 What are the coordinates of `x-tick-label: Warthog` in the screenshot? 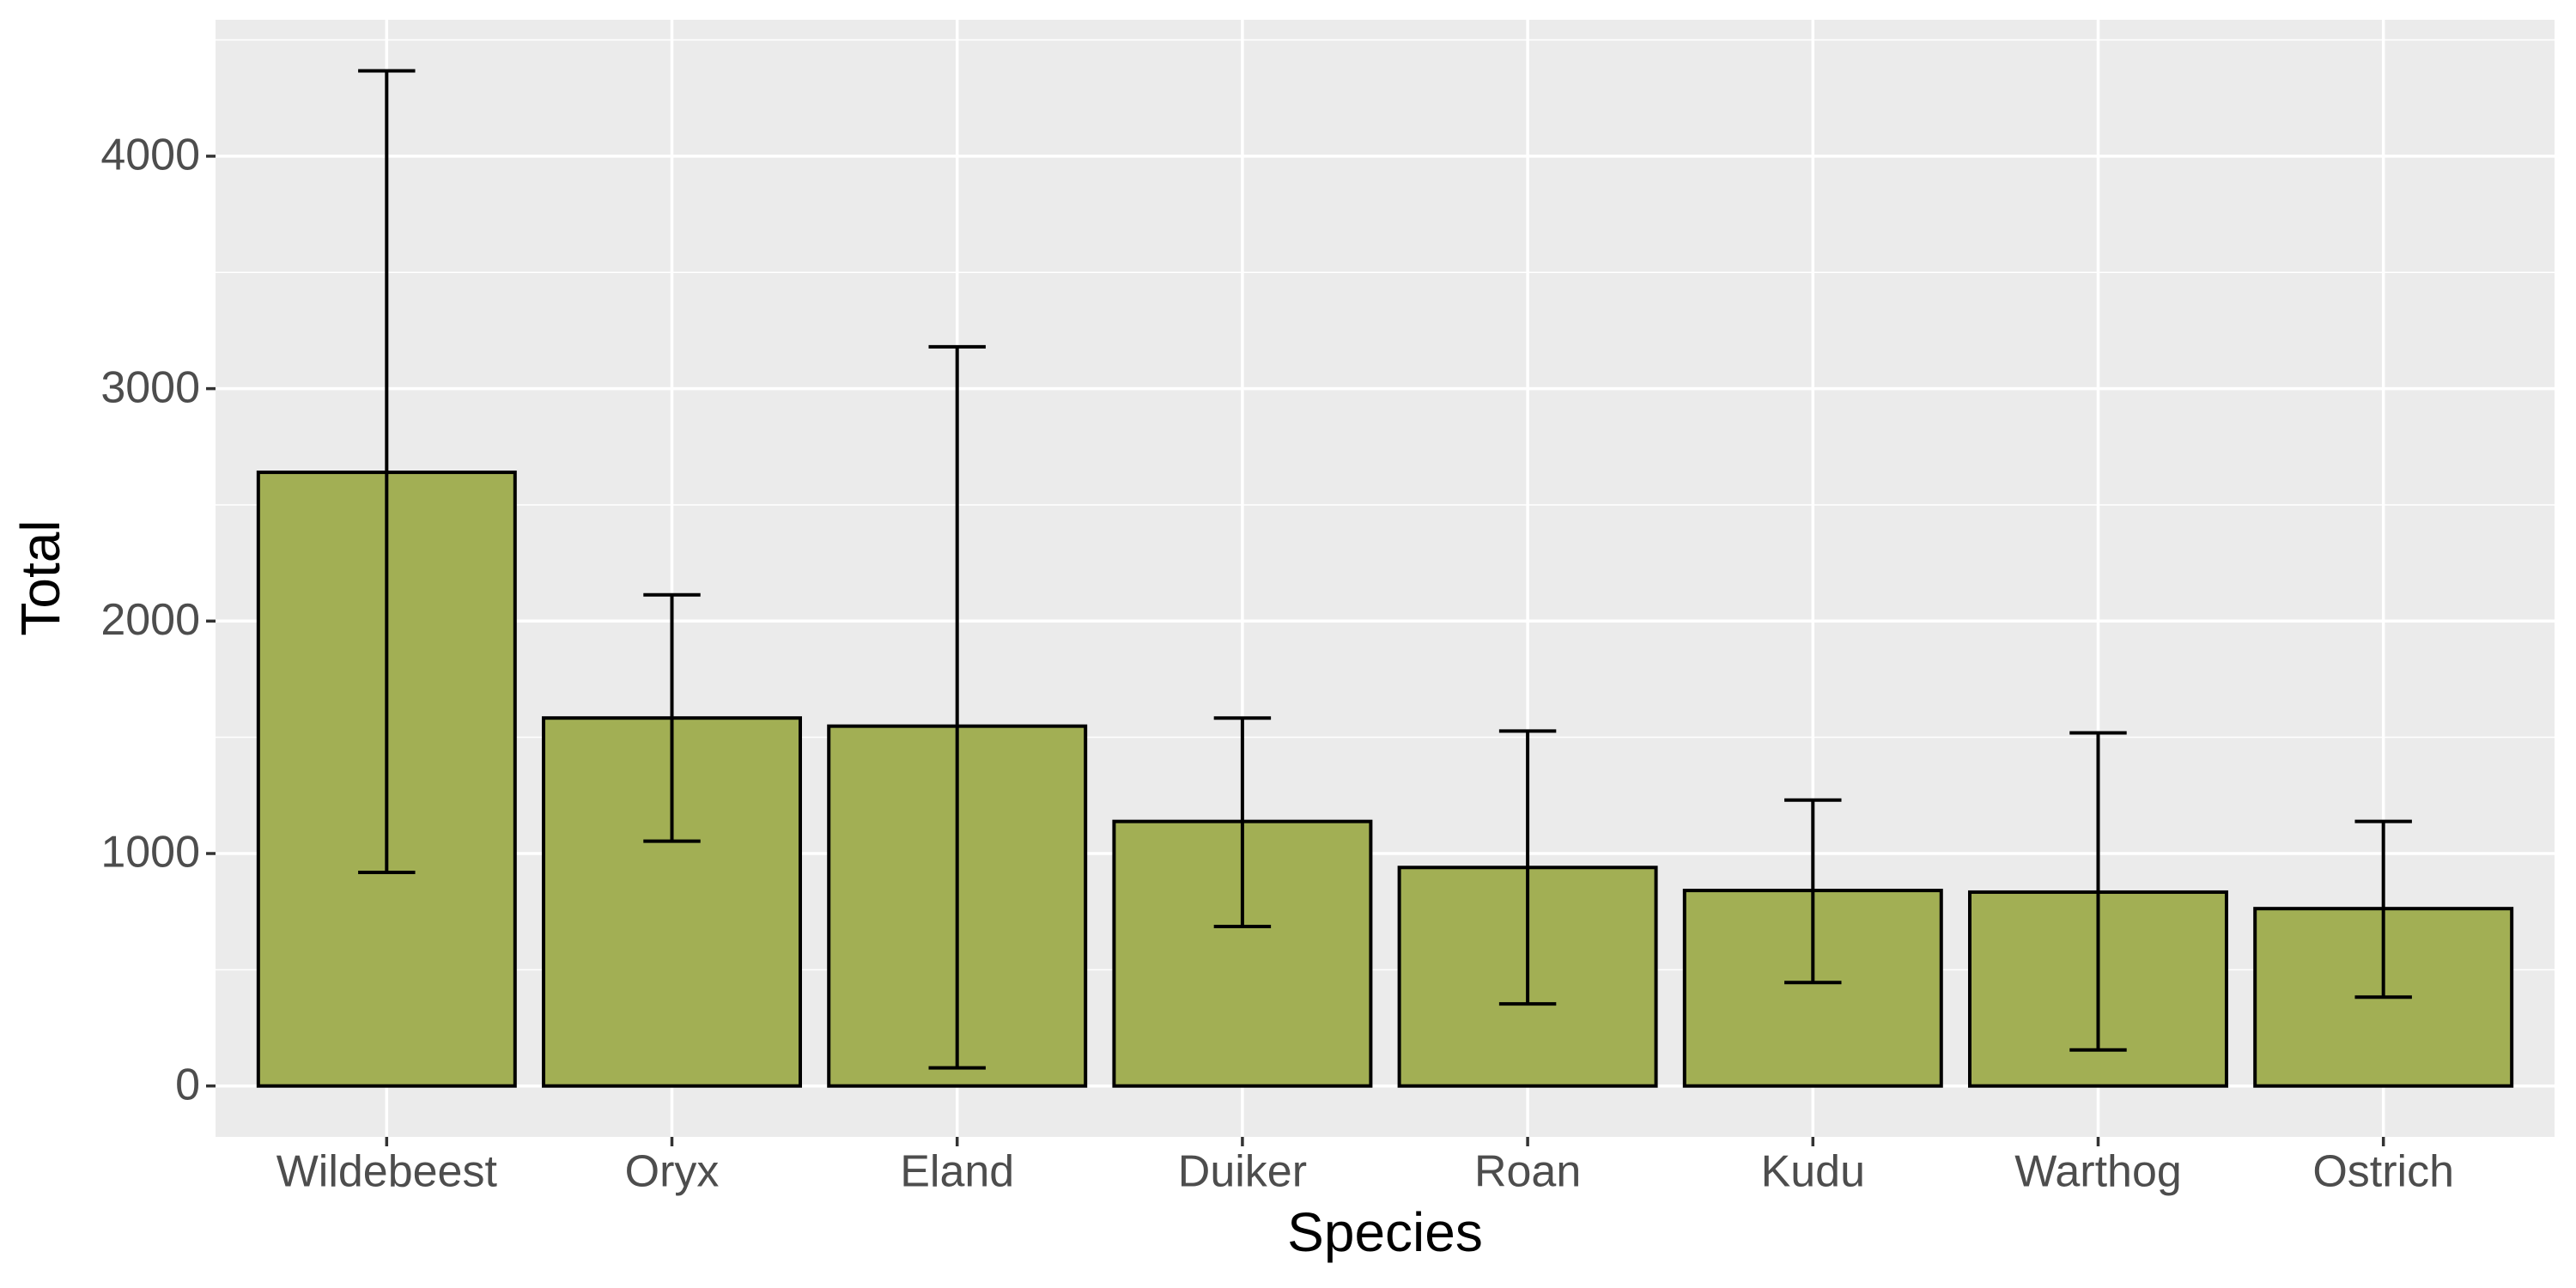 It's located at (2098, 1172).